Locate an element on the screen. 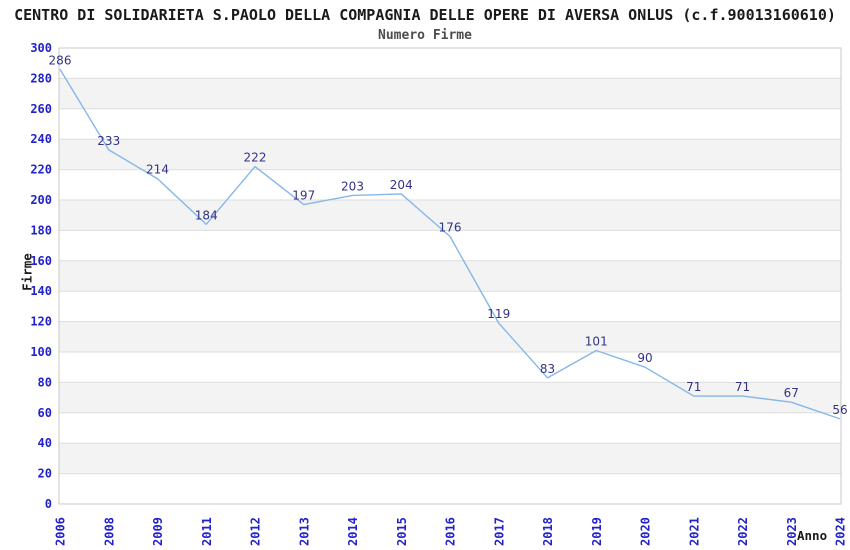 The image size is (850, 550). data-point-label: 67 is located at coordinates (791, 393).